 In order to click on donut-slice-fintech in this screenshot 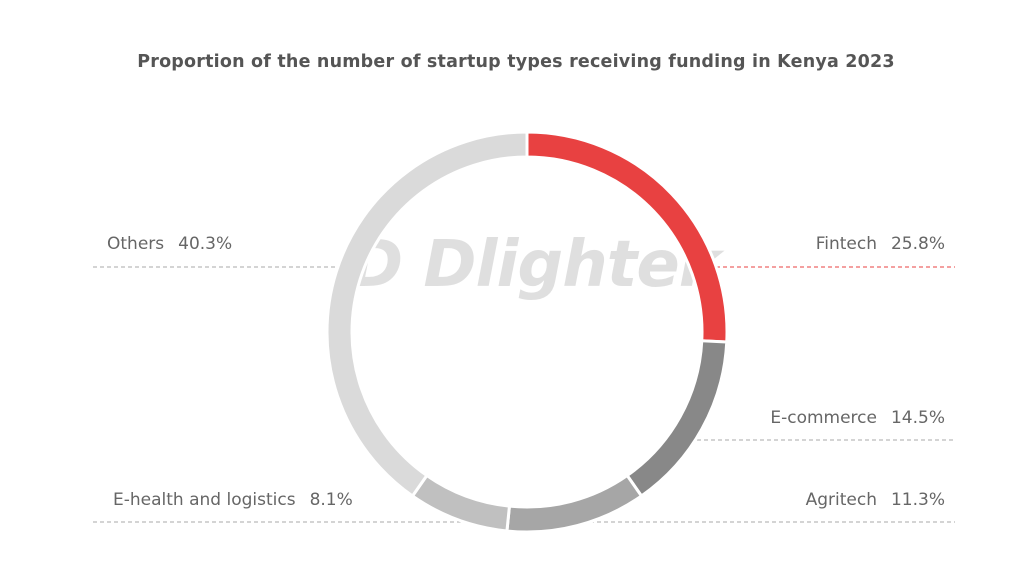, I will do `click(627, 237)`.